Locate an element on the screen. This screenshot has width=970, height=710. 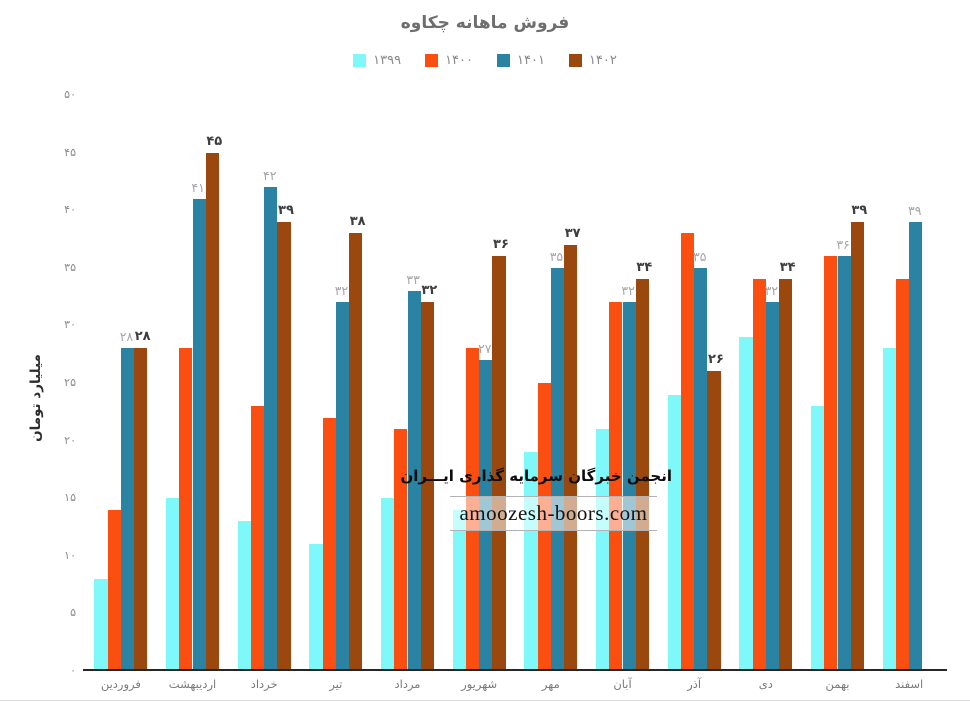
x-axis-label-m2: اردیبهشت is located at coordinates (192, 684).